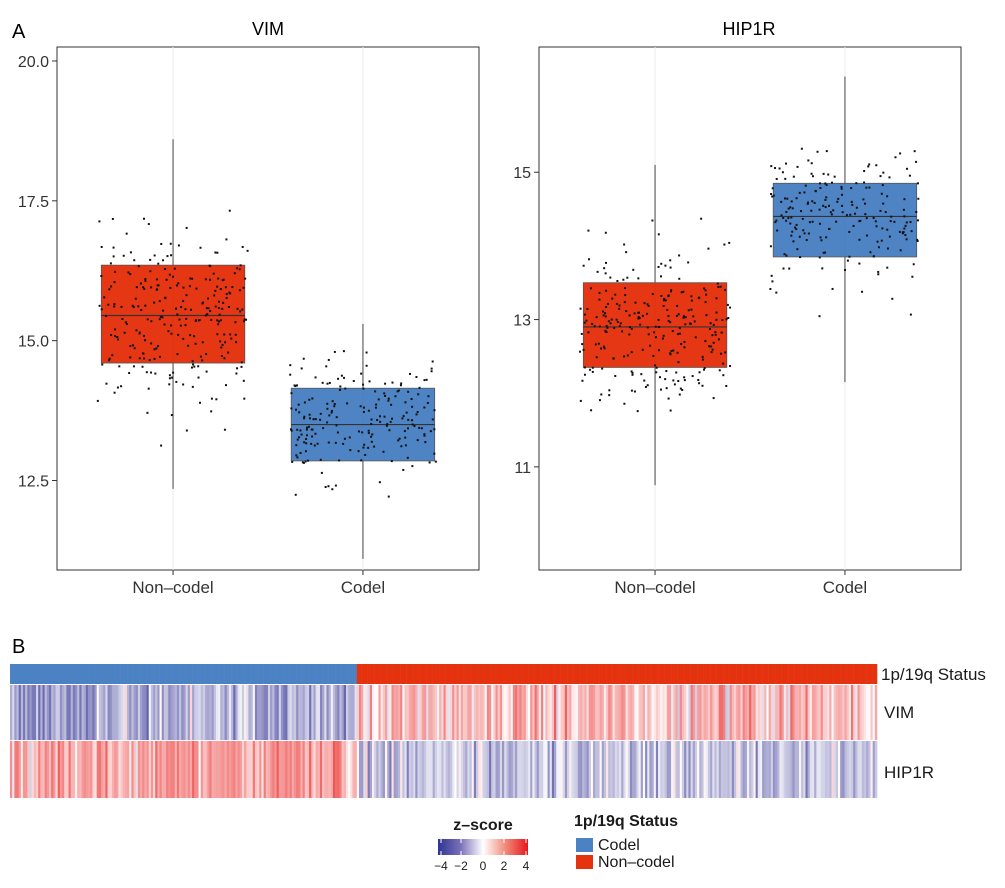 The height and width of the screenshot is (888, 1005). I want to click on y-tick-label: 17.5, so click(33, 202).